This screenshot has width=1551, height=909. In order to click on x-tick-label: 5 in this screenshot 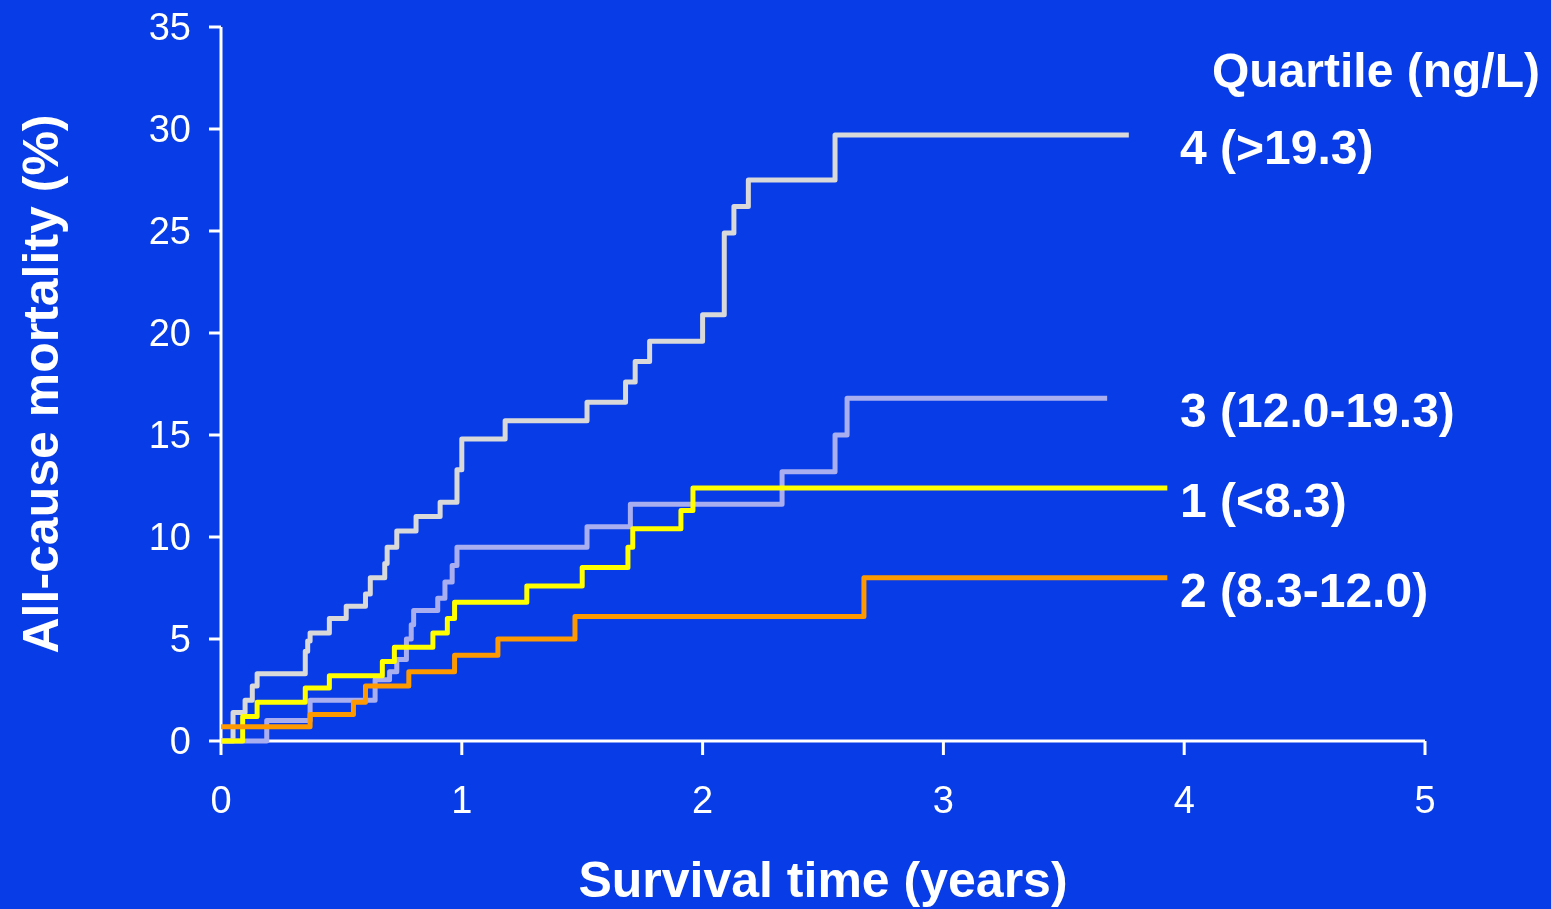, I will do `click(1425, 800)`.